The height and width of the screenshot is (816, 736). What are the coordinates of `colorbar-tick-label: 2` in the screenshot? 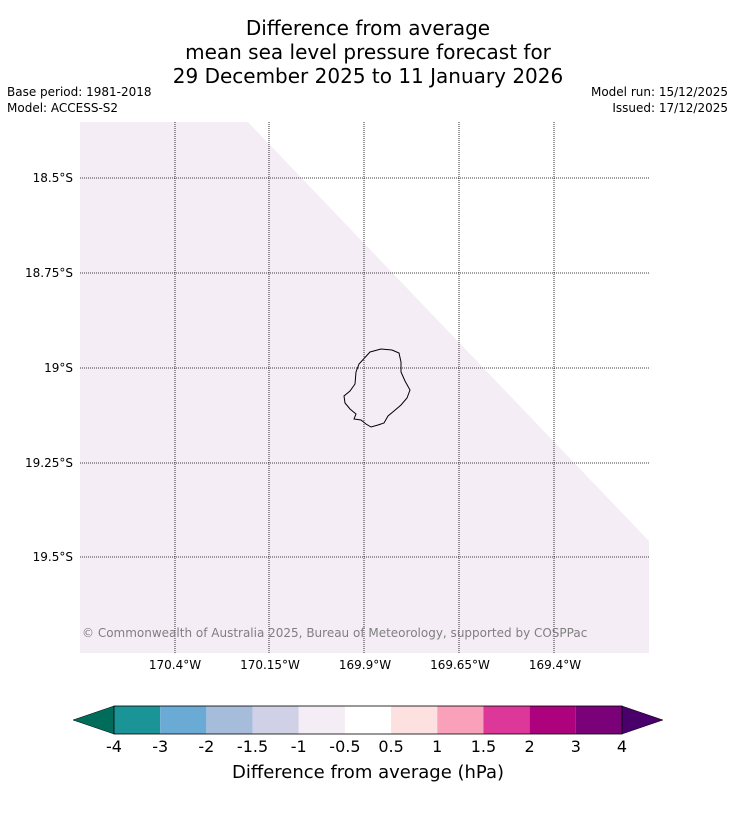 It's located at (530, 746).